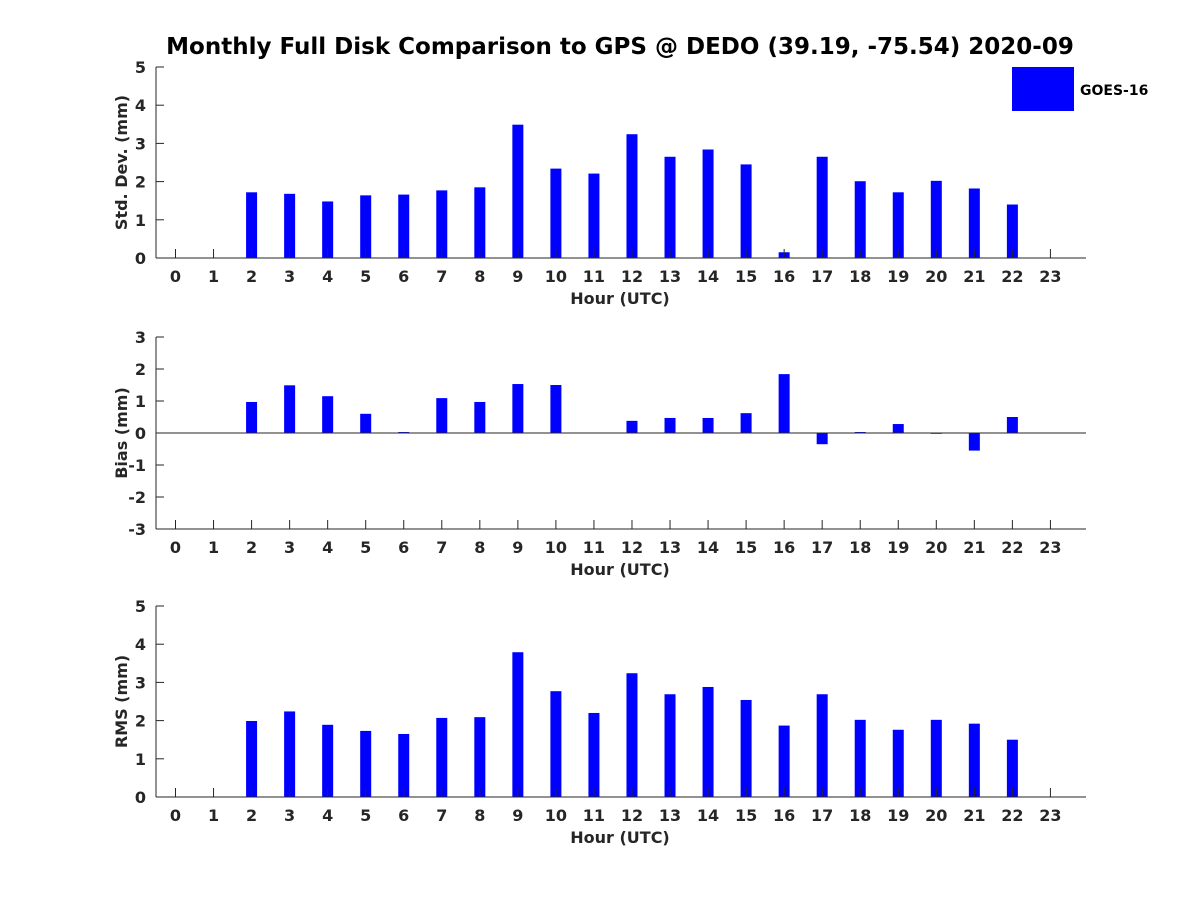 The height and width of the screenshot is (900, 1200). I want to click on legend-label: GOES-16, so click(1114, 91).